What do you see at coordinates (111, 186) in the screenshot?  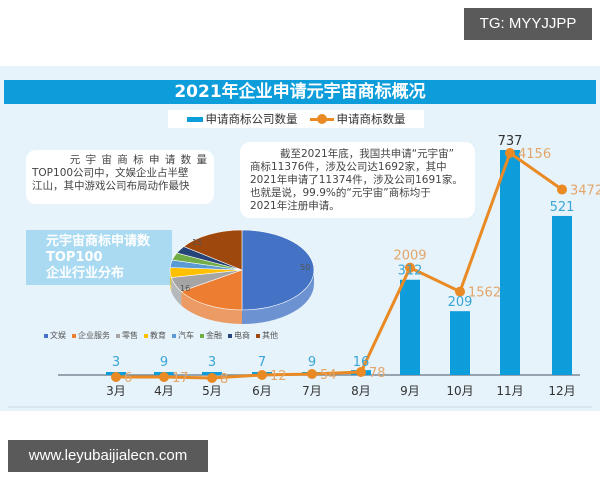 I see `note-left-line3: 江山，其中游戏公司布局动作最快` at bounding box center [111, 186].